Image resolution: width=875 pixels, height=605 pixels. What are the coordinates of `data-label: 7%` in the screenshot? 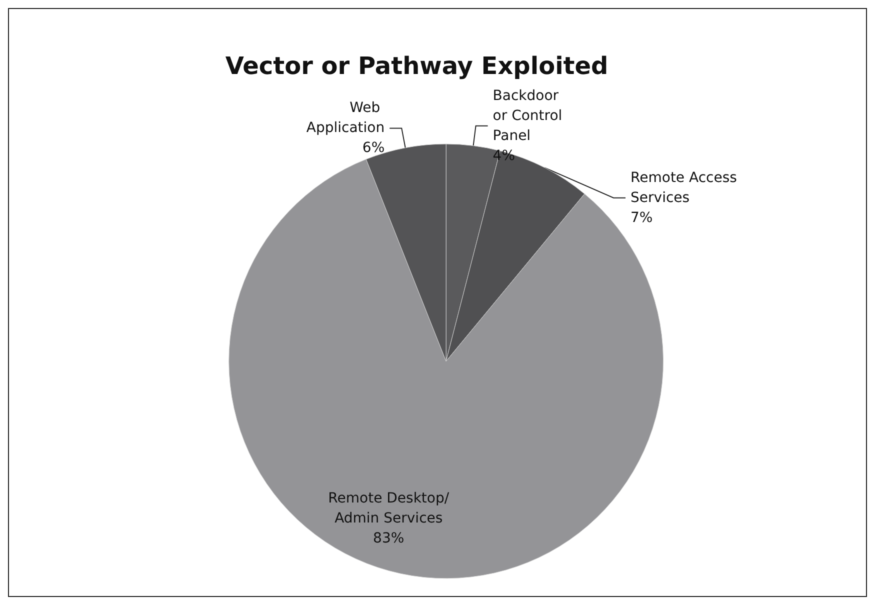 It's located at (641, 218).